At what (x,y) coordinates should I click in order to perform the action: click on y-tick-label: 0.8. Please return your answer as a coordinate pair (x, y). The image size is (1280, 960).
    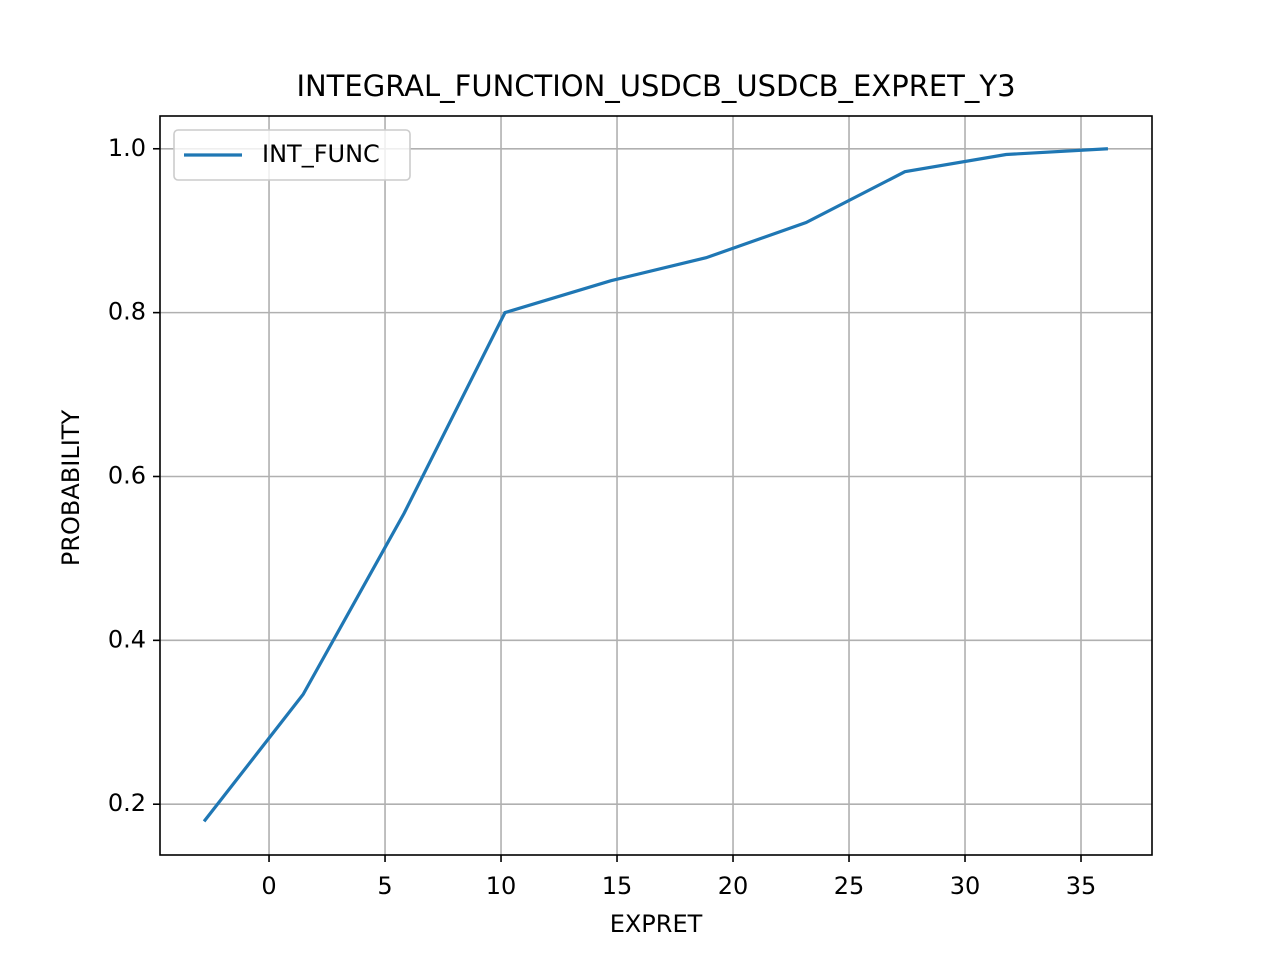
    Looking at the image, I should click on (127, 312).